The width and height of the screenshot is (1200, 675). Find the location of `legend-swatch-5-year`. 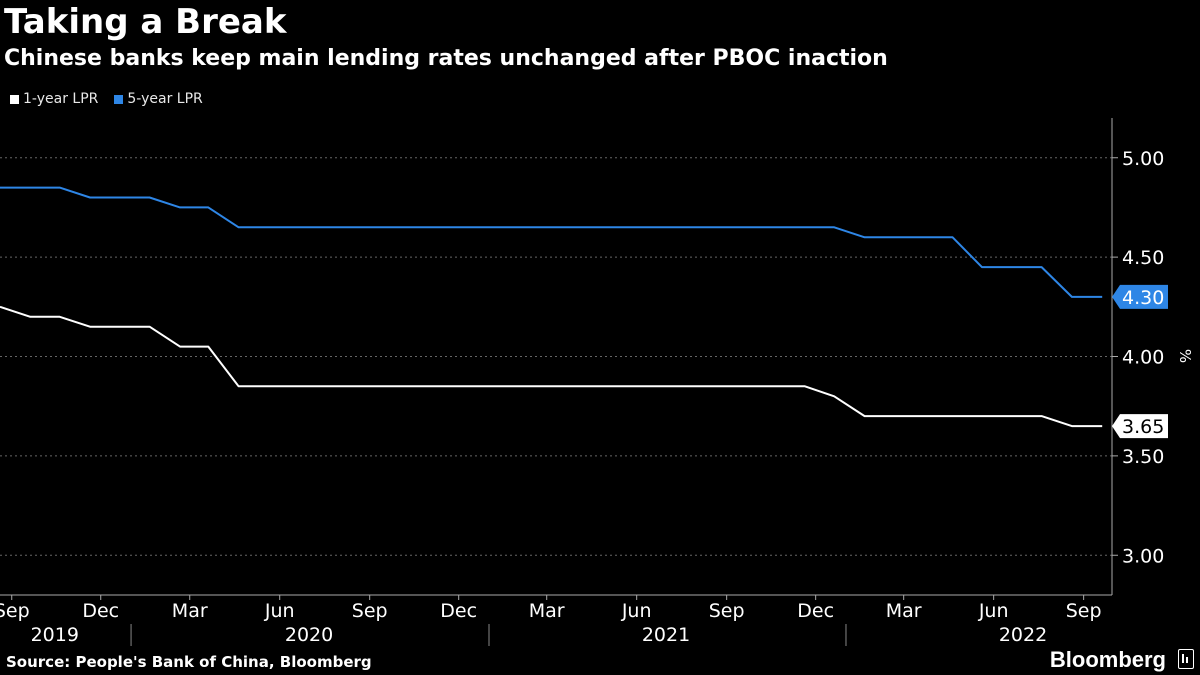

legend-swatch-5-year is located at coordinates (119, 99).